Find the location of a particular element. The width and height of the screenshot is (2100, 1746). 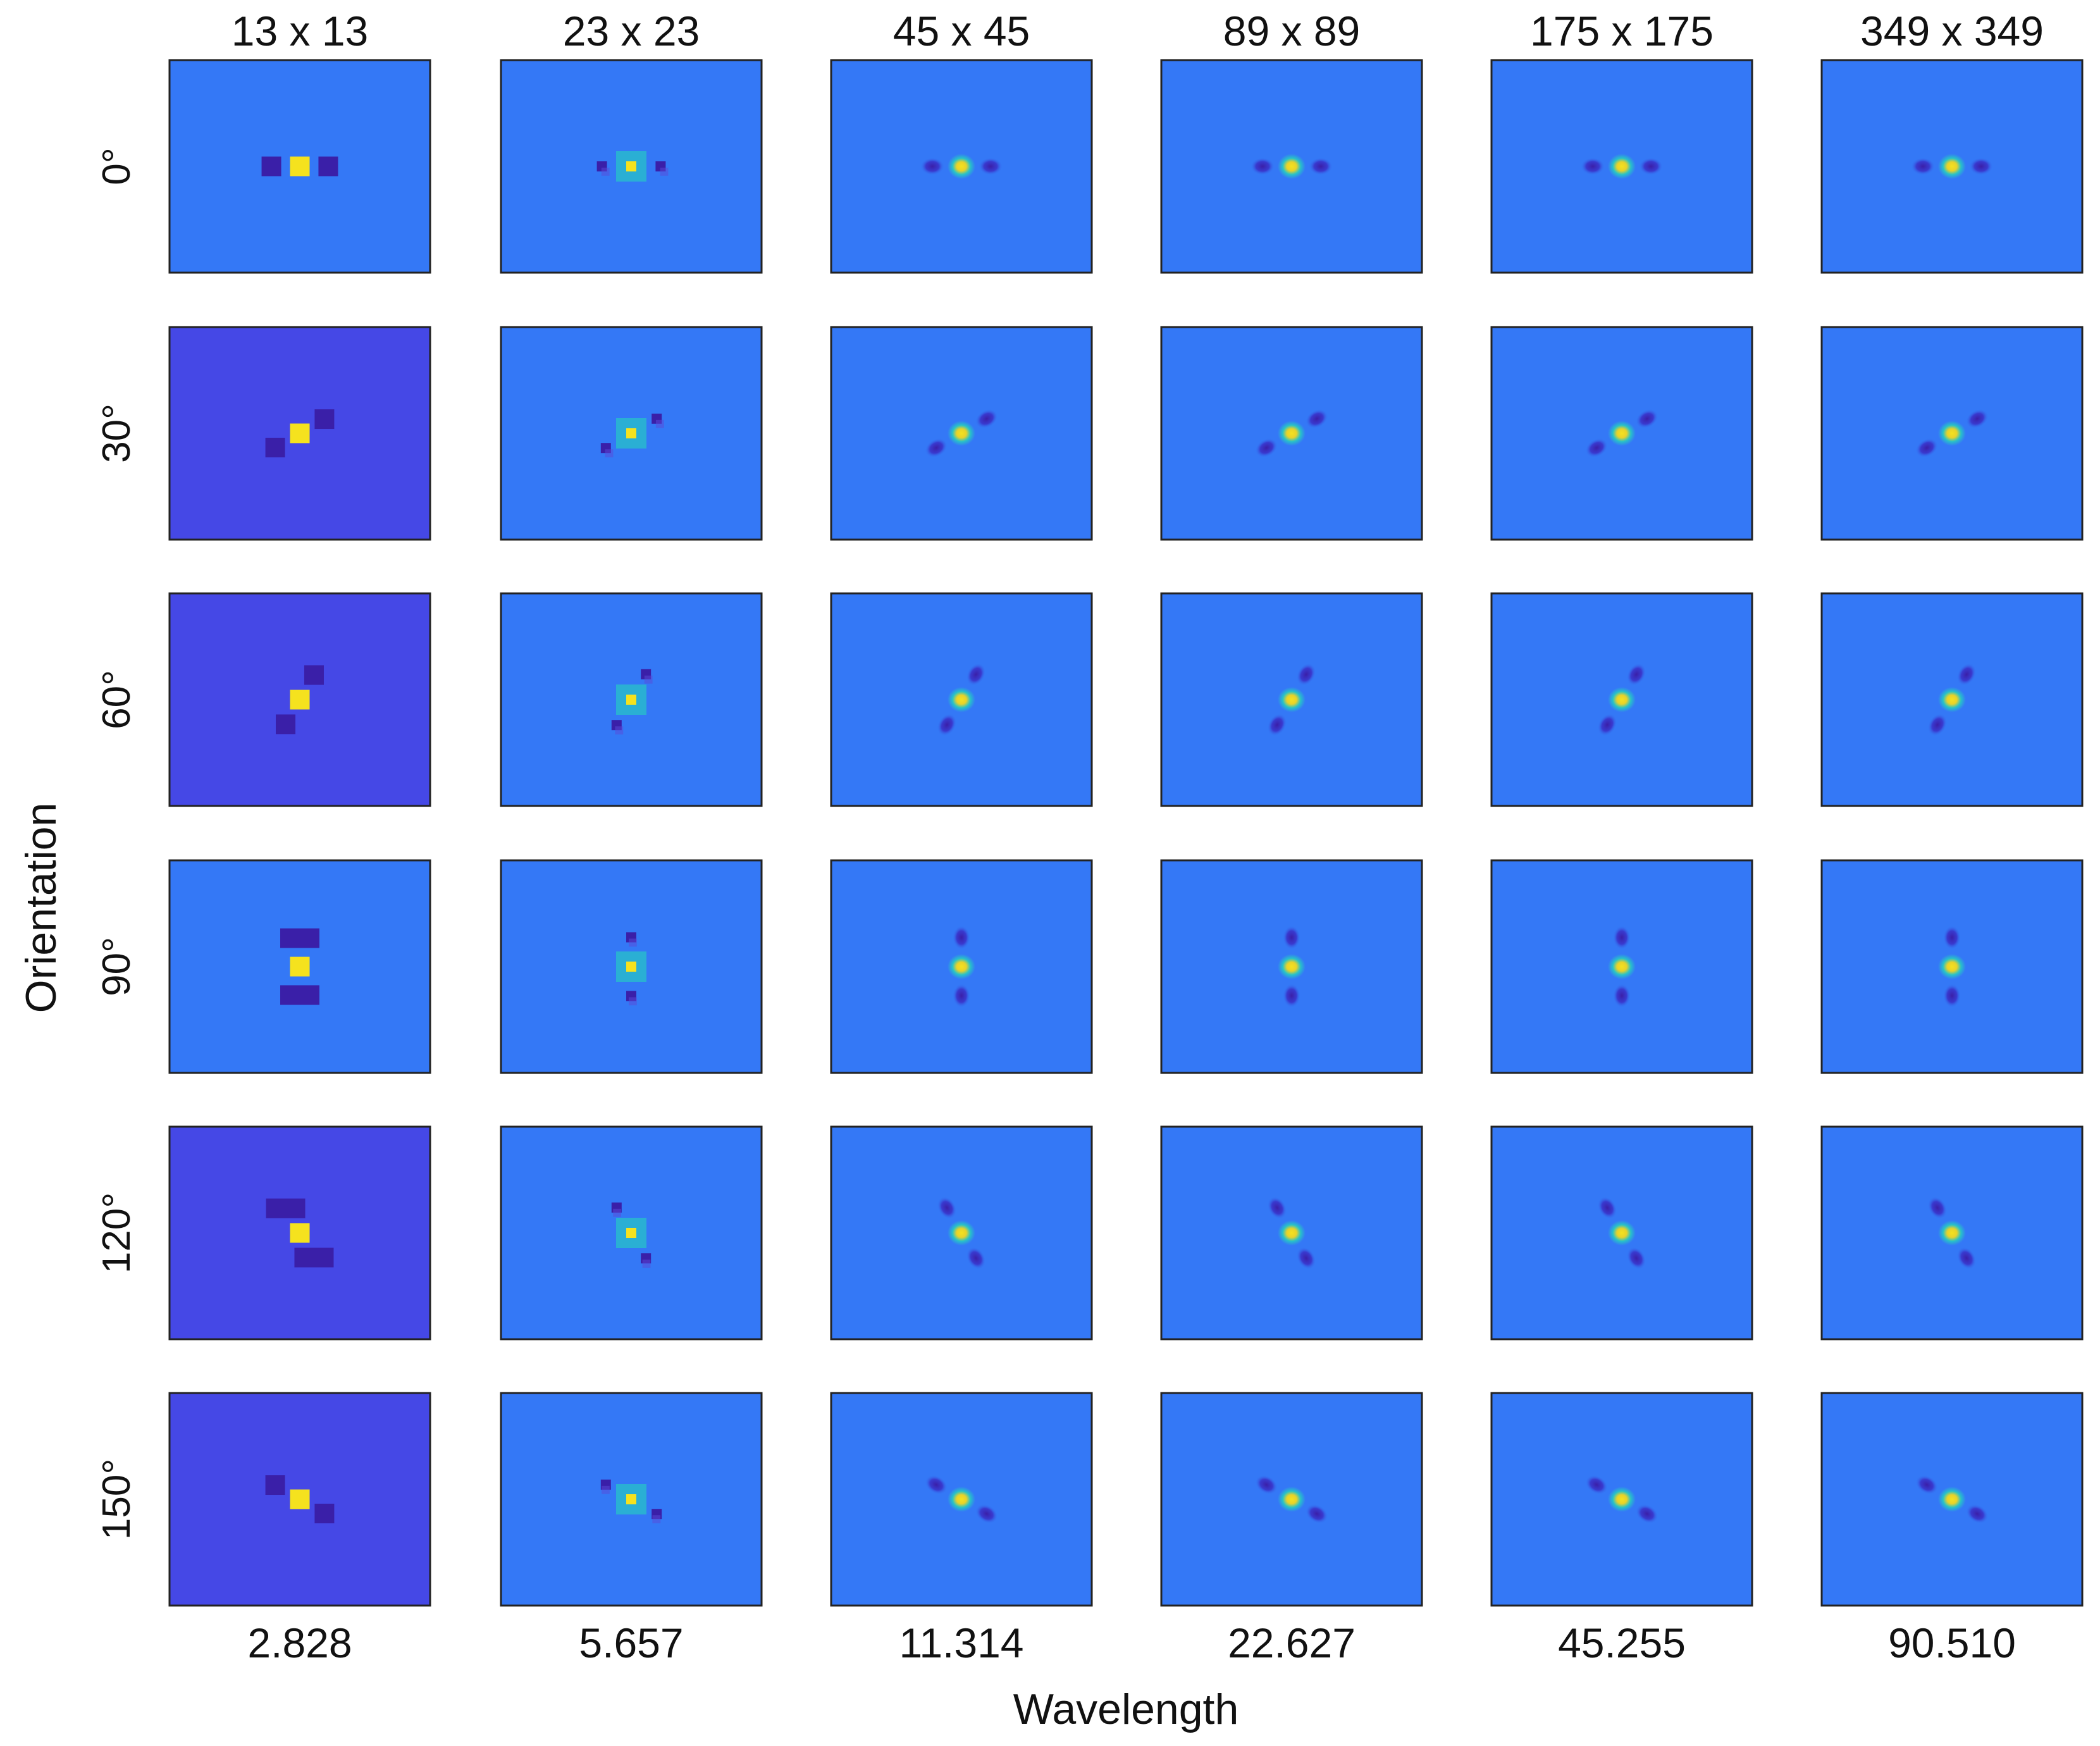

kernel-panel-r3-c3 is located at coordinates (1291, 966).